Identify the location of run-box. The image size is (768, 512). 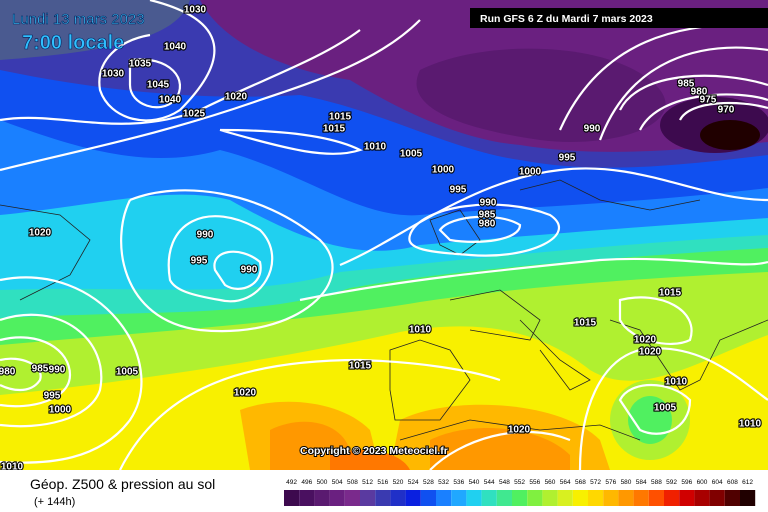
(619, 18).